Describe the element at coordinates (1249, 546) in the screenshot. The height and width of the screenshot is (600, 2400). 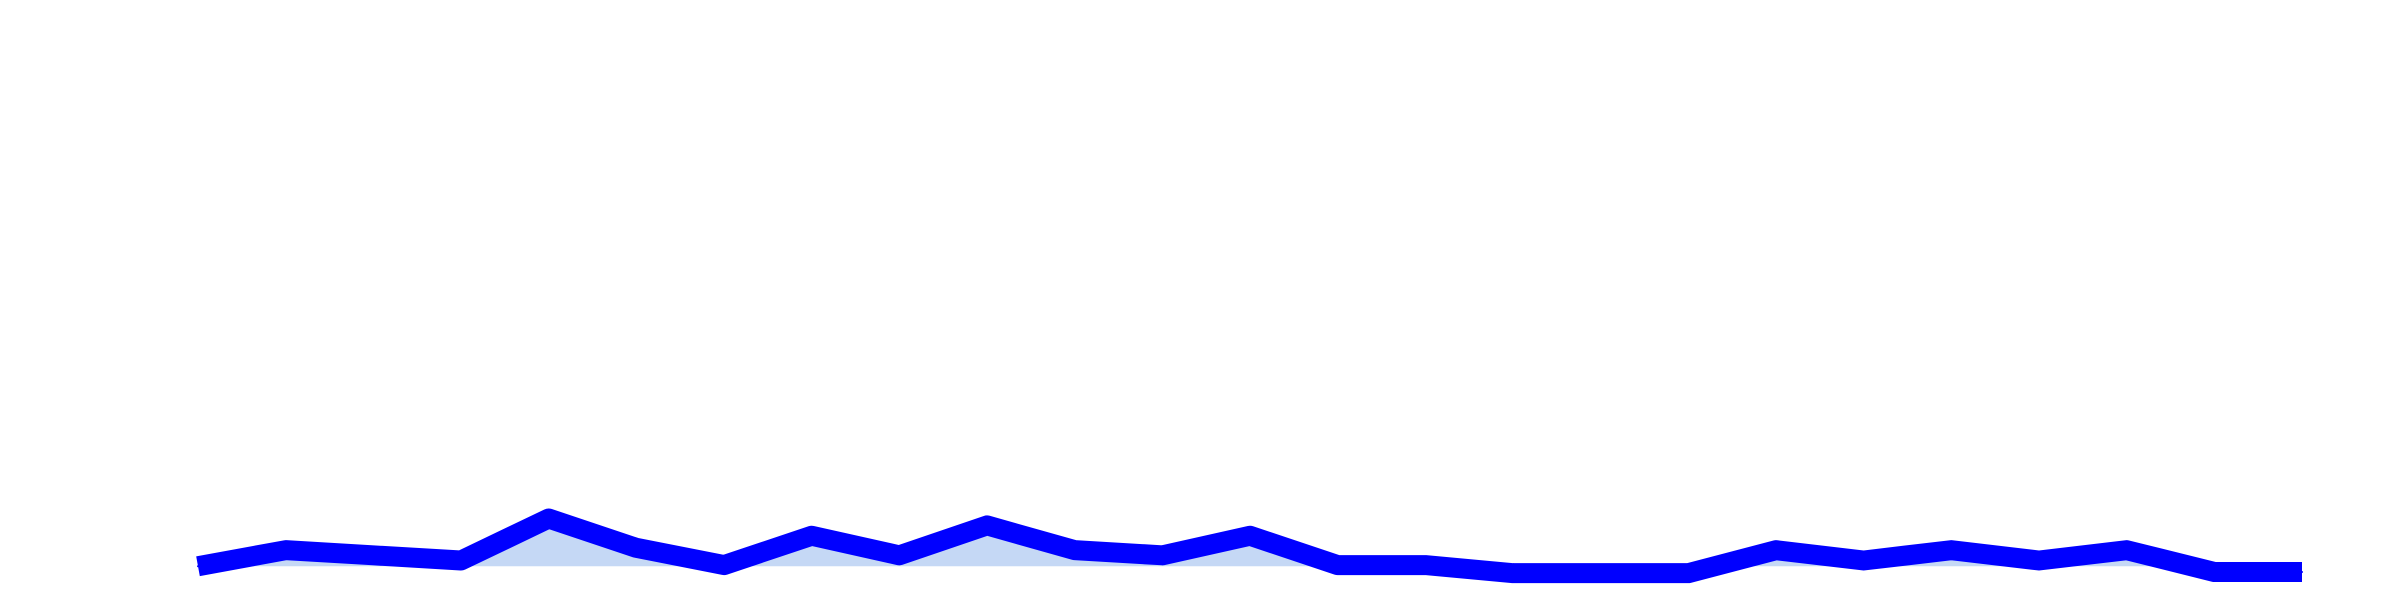
I see `series-line-layer` at that location.